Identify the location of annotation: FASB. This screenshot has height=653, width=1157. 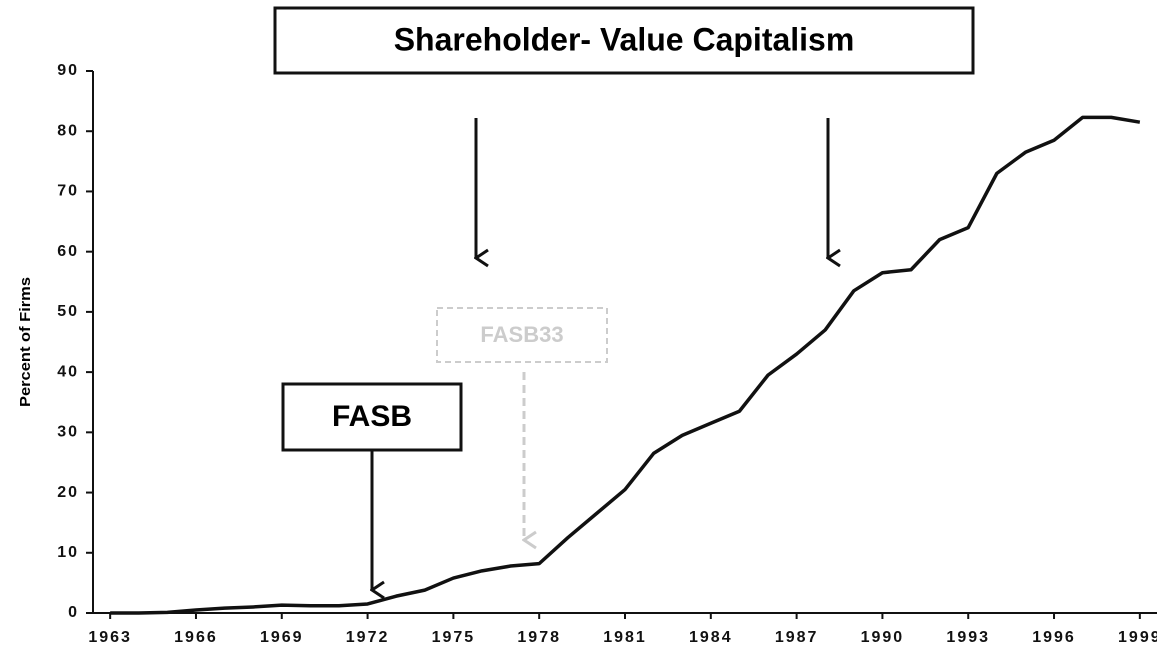
(372, 416).